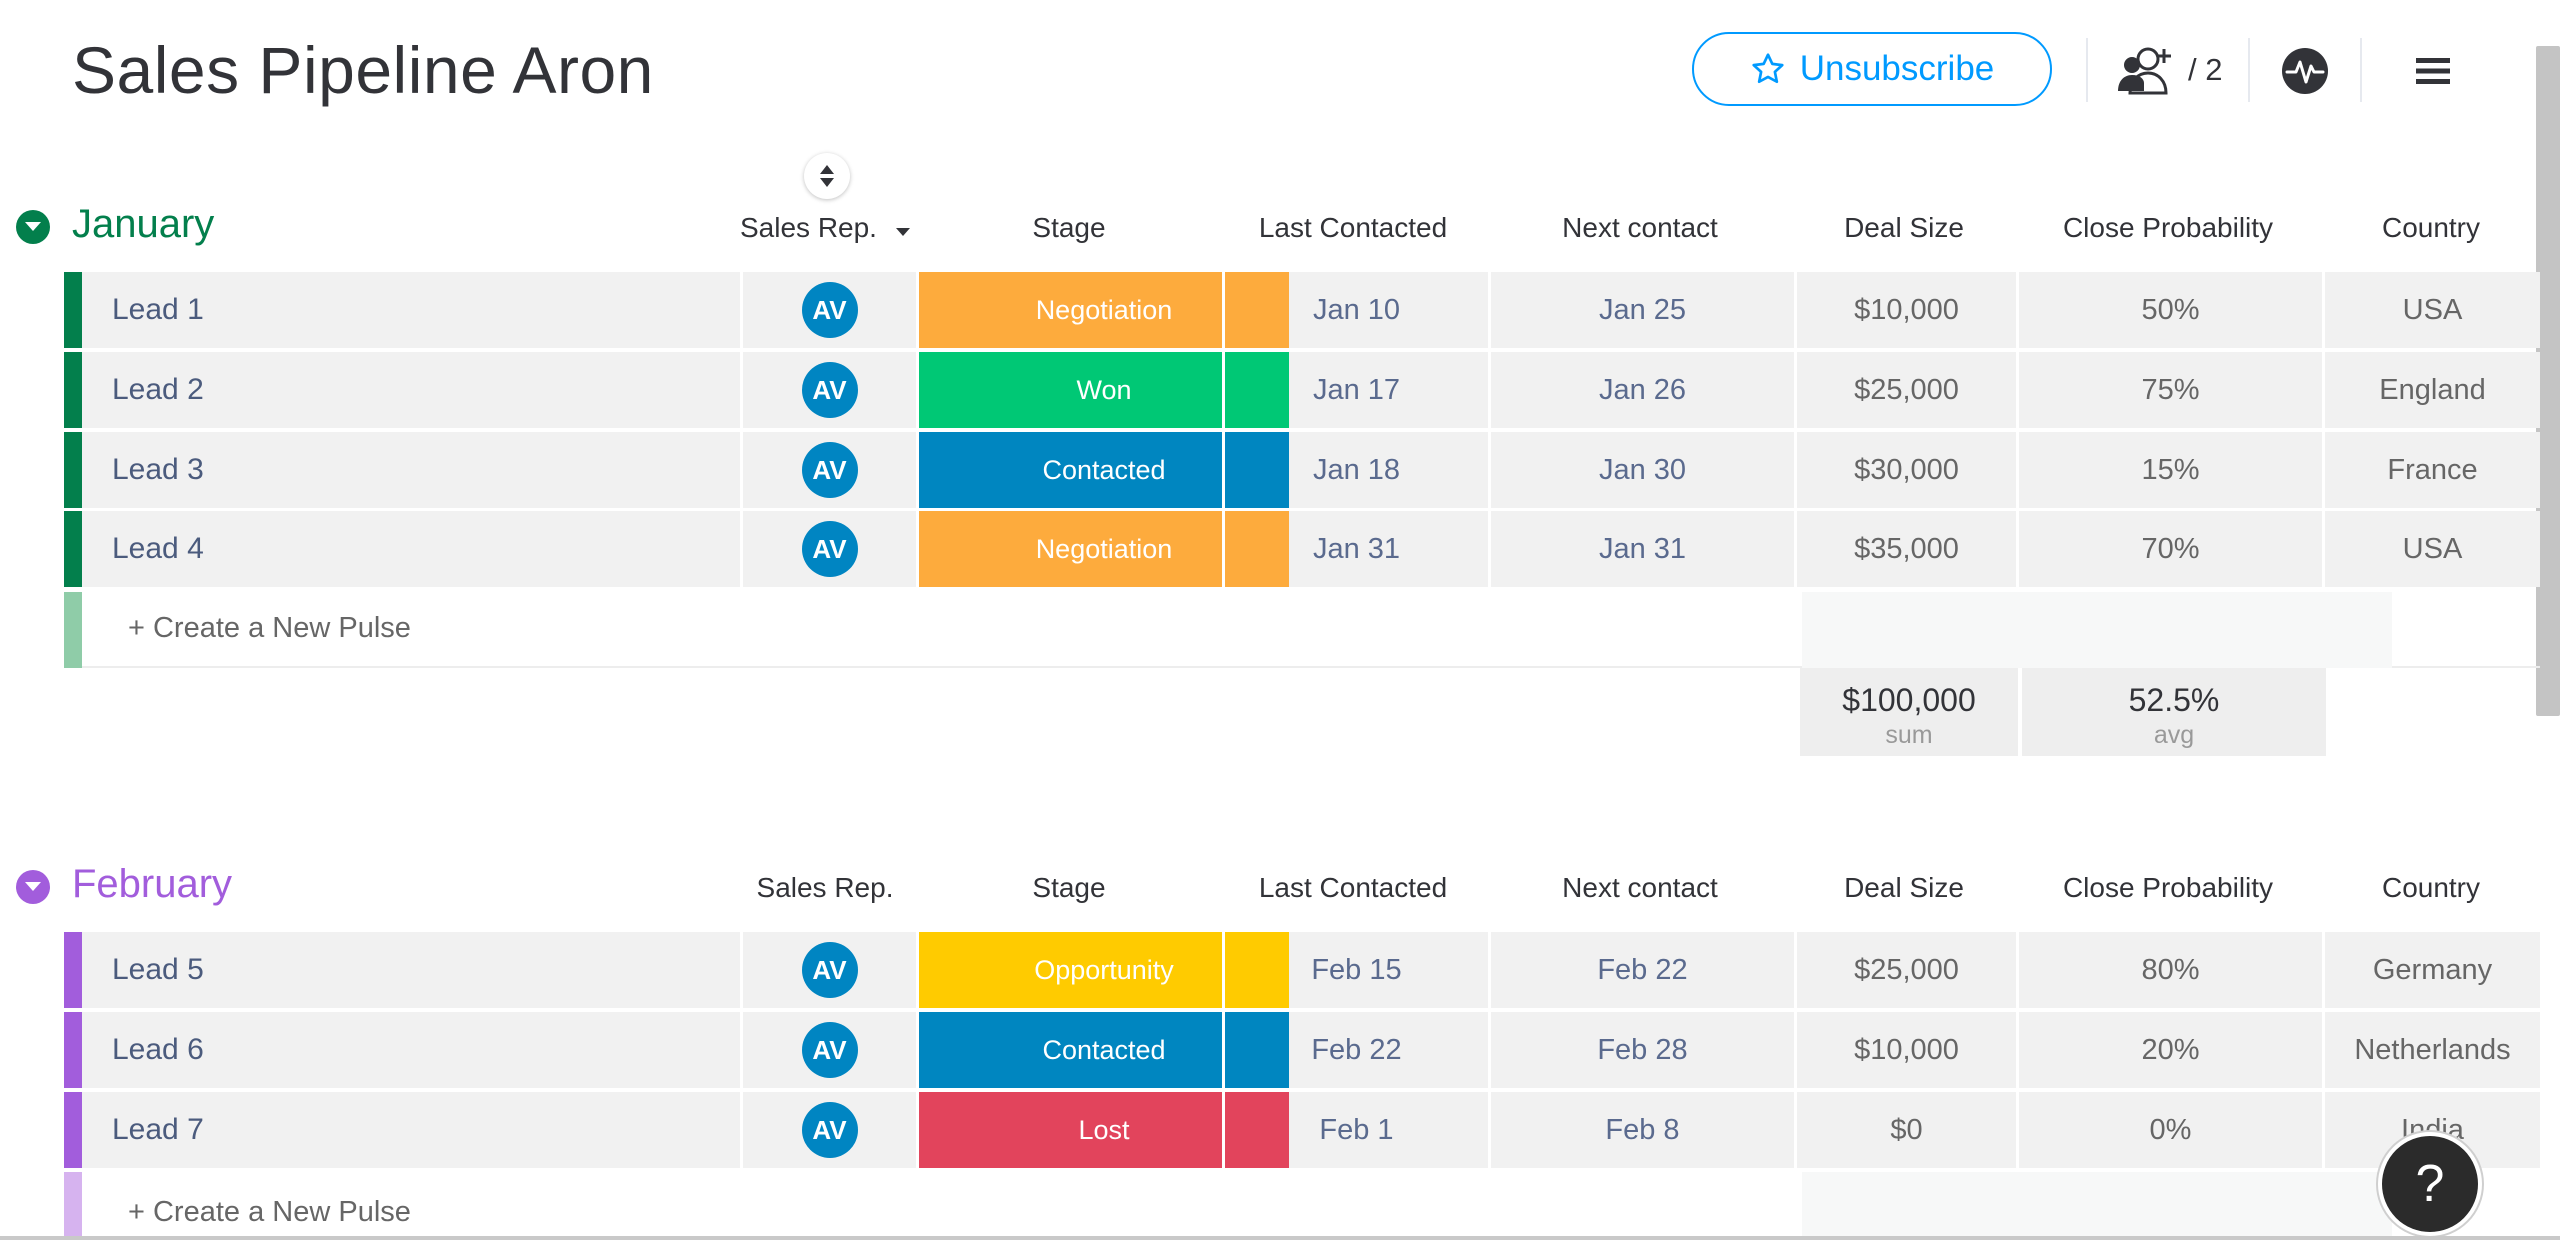  Describe the element at coordinates (363, 70) in the screenshot. I see `board-title: Sales Pipeline Aron` at that location.